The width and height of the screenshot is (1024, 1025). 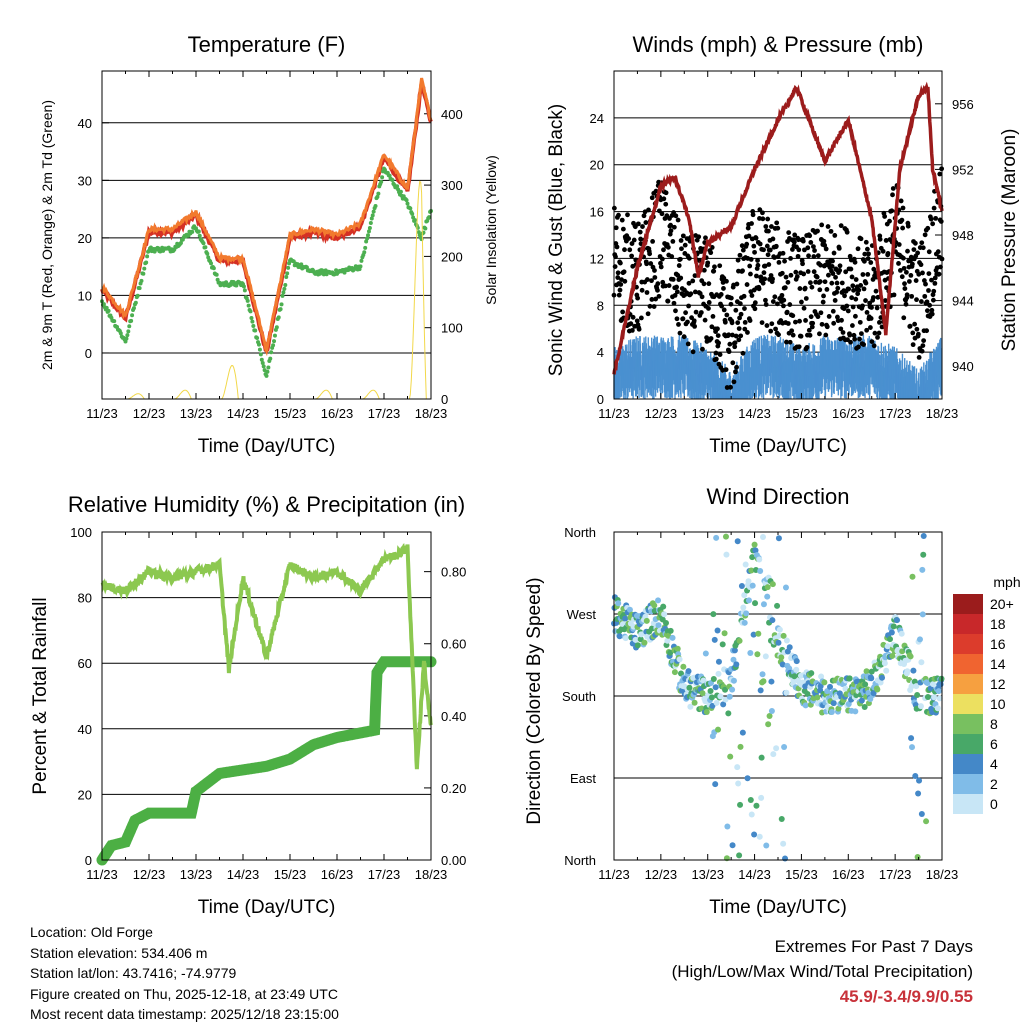 I want to click on temp-ytick-label: 20, so click(x=85, y=238).